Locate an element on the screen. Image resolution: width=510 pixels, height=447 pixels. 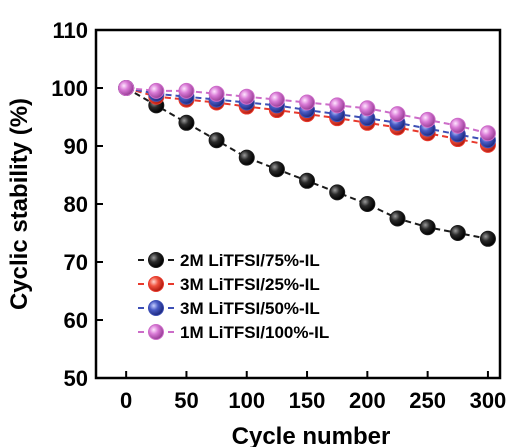
y-tick-label: 70 is located at coordinates (76, 262).